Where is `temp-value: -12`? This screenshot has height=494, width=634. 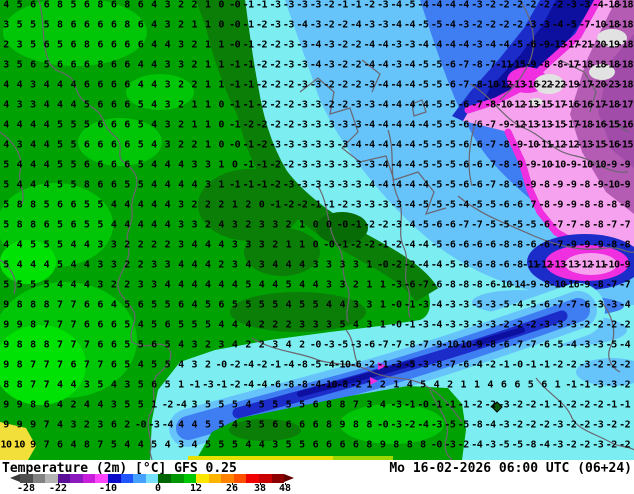
temp-value: -12 is located at coordinates (503, 85).